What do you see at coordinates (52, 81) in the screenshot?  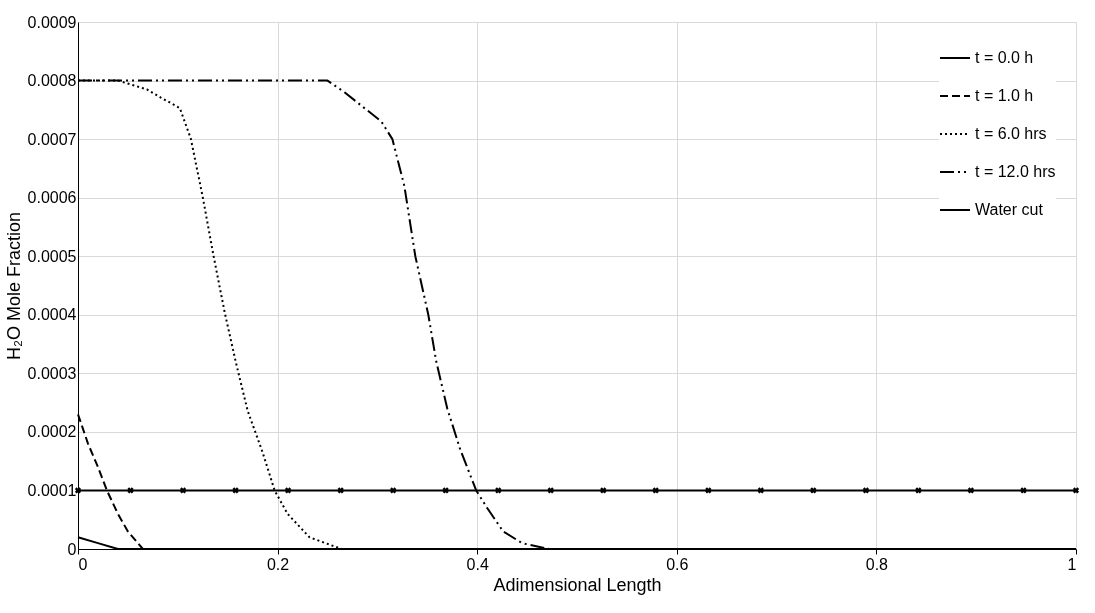 I see `y-tick-label: 0.0008` at bounding box center [52, 81].